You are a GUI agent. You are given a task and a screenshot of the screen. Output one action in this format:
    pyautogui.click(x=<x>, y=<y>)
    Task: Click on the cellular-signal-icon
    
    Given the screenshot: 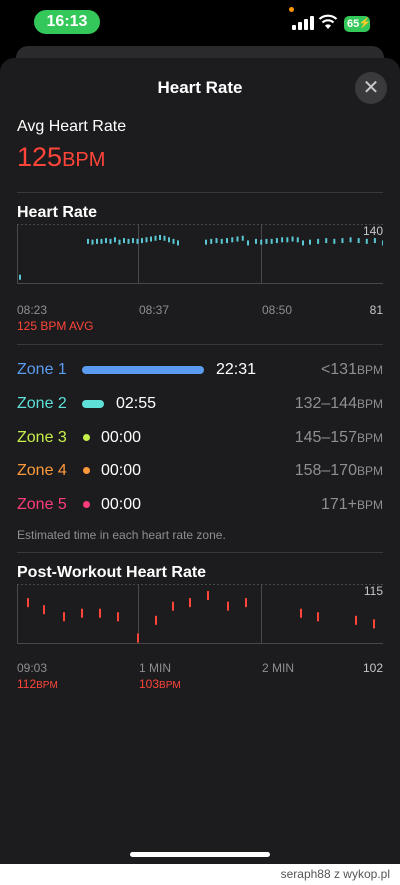 What is the action you would take?
    pyautogui.click(x=303, y=23)
    